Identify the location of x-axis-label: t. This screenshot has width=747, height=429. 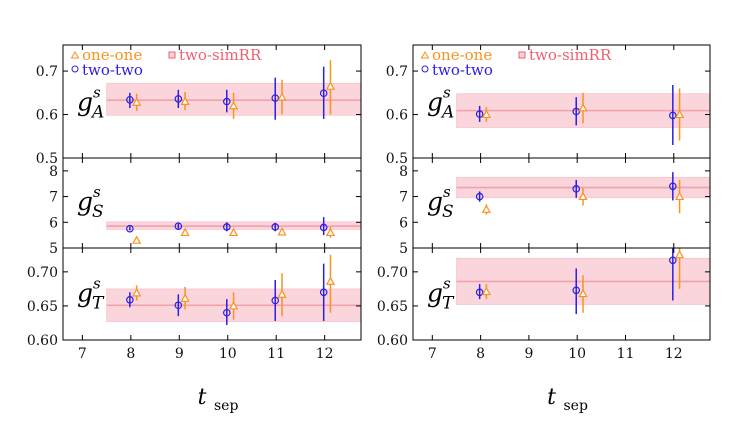
(202, 397).